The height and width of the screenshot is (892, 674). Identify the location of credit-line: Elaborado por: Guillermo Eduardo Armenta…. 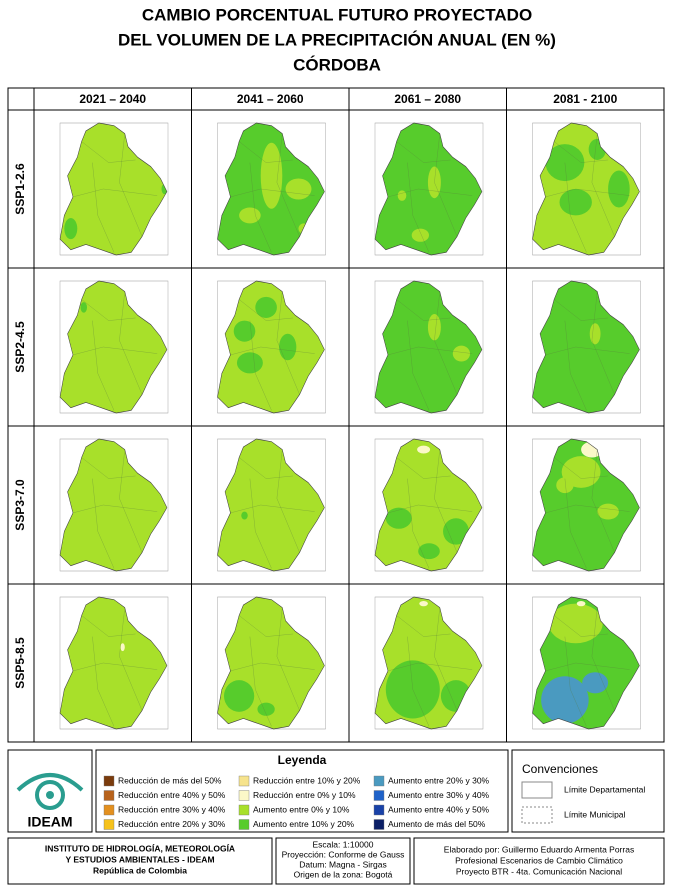
(539, 849).